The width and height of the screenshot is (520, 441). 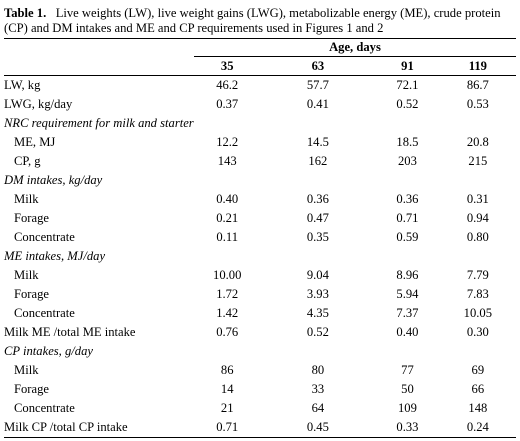 What do you see at coordinates (478, 370) in the screenshot?
I see `cell: 69` at bounding box center [478, 370].